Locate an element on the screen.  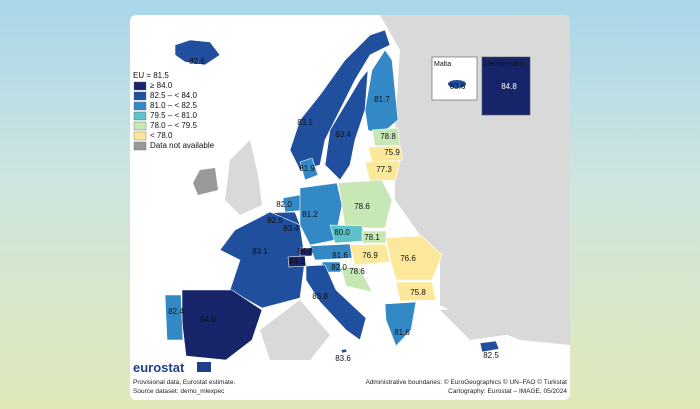
region-label: 83.6 is located at coordinates (343, 358).